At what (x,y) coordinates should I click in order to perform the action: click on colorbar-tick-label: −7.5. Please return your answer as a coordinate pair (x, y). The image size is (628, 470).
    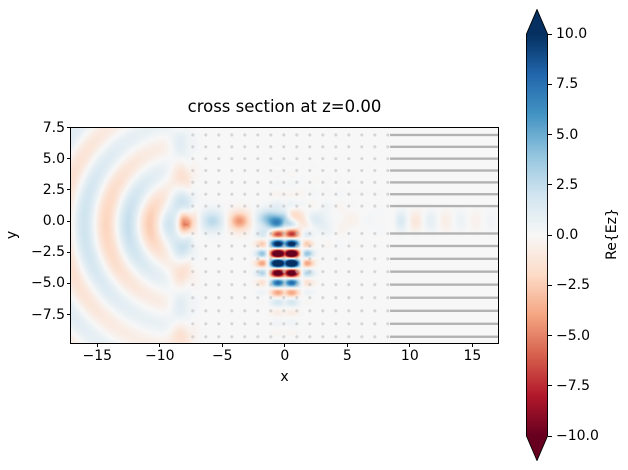
    Looking at the image, I should click on (573, 385).